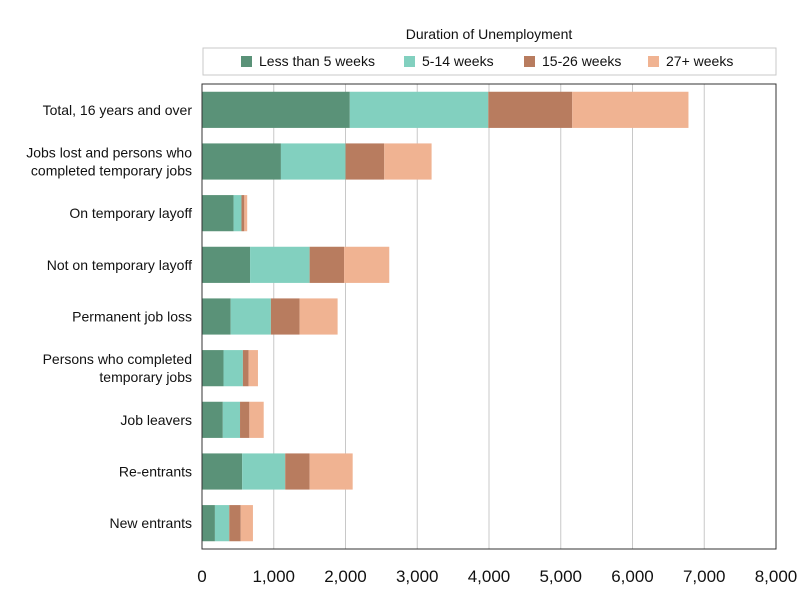 Image resolution: width=800 pixels, height=605 pixels. I want to click on x-tick-label: 0, so click(201, 576).